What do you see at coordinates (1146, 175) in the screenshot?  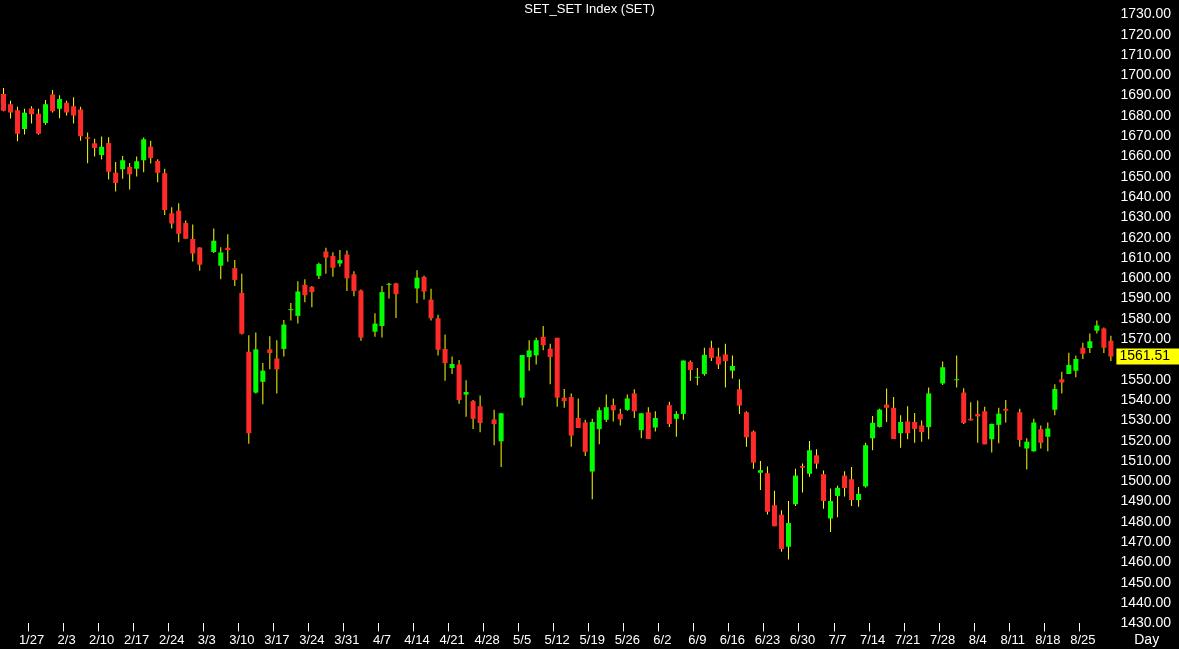 I see `y-tick-label: 1650.00` at bounding box center [1146, 175].